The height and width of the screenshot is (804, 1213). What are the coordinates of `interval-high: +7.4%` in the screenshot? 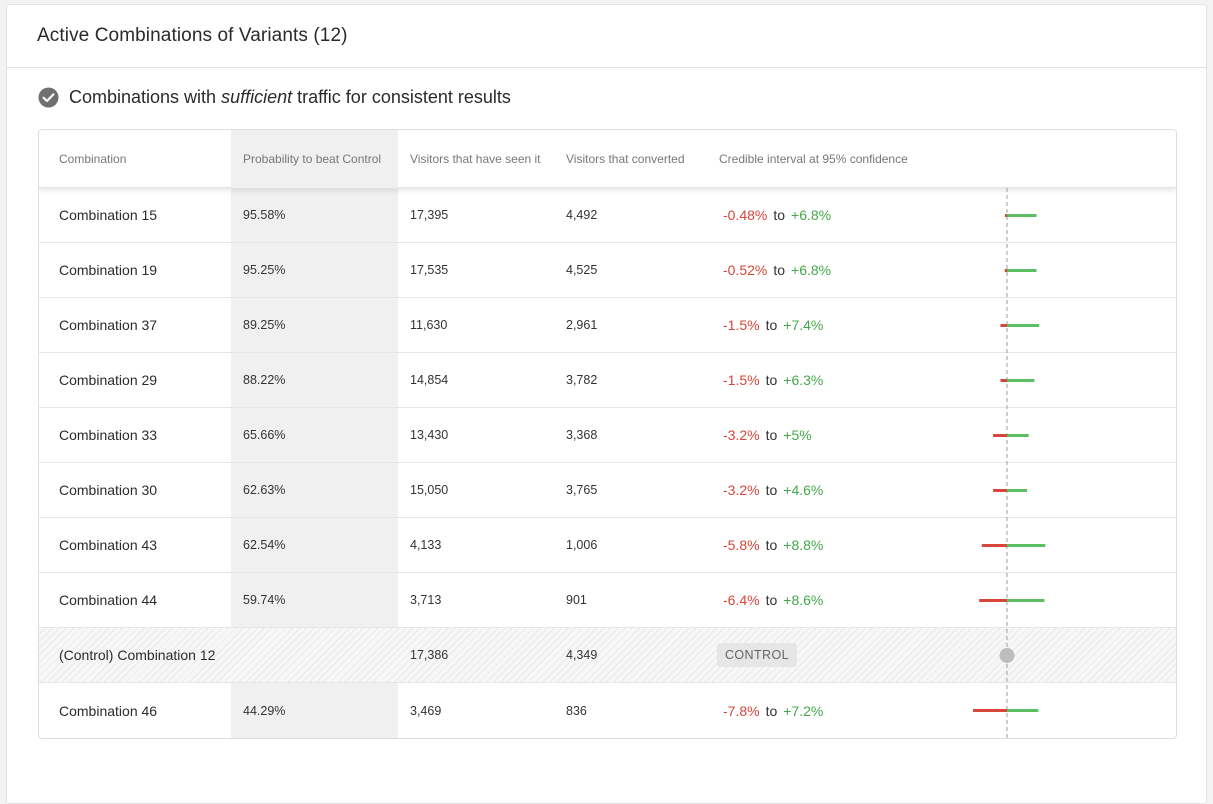 It's located at (803, 325).